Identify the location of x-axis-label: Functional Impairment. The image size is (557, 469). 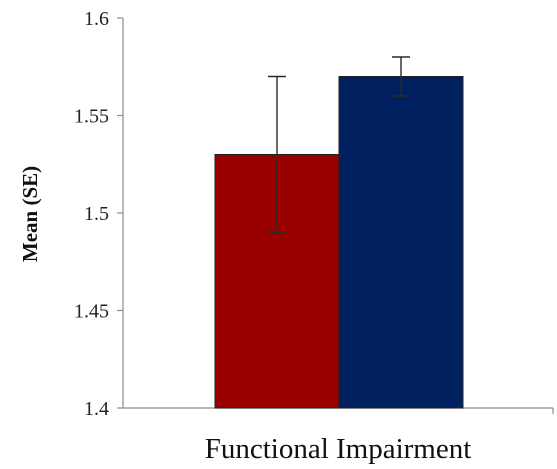
(338, 449).